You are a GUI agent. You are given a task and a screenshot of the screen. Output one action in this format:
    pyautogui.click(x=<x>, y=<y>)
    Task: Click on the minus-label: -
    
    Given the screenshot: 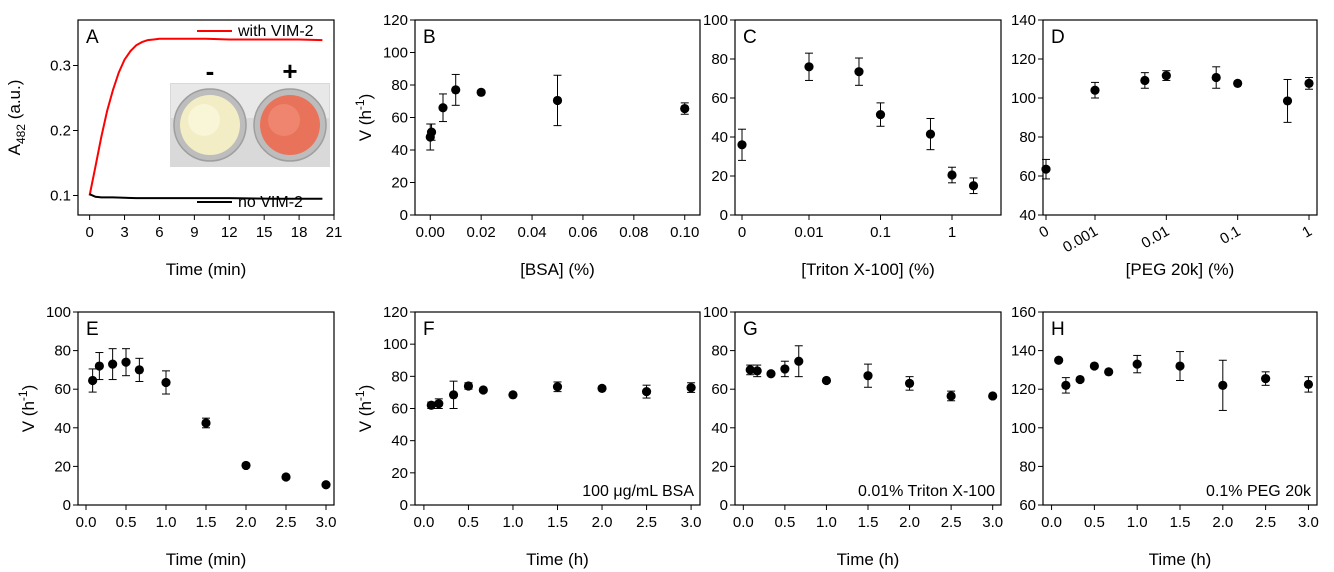 What is the action you would take?
    pyautogui.click(x=210, y=71)
    